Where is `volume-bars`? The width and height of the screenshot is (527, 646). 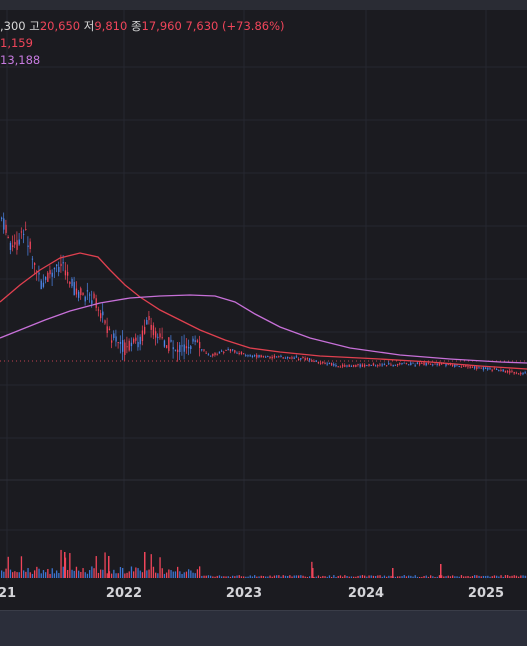 volume-bars is located at coordinates (264, 564).